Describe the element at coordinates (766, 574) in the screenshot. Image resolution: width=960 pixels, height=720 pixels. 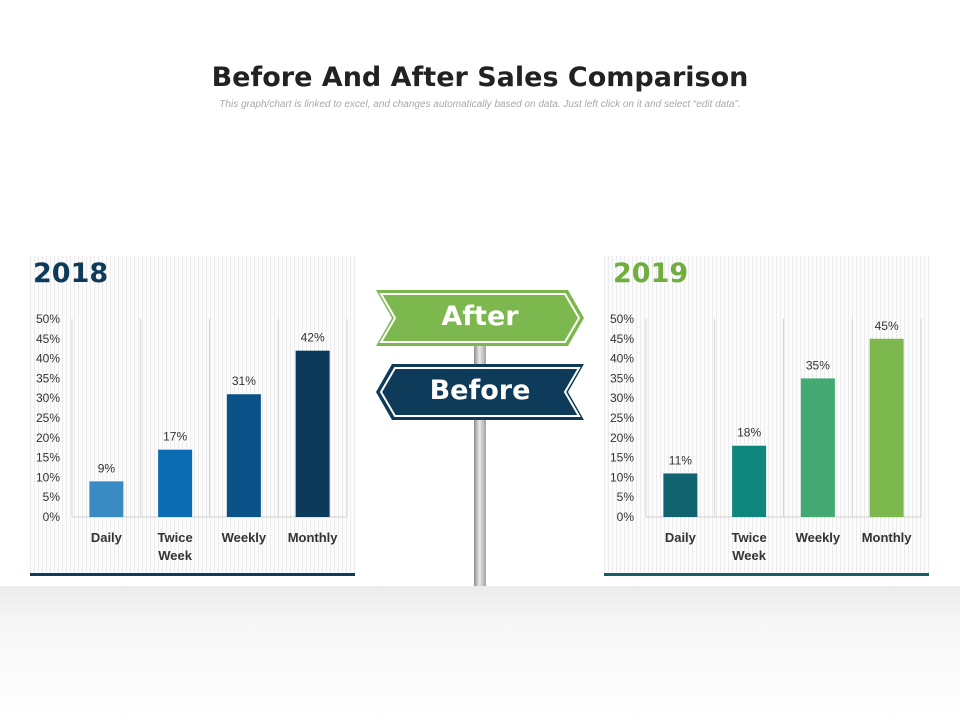
I see `panel-underline-2019` at that location.